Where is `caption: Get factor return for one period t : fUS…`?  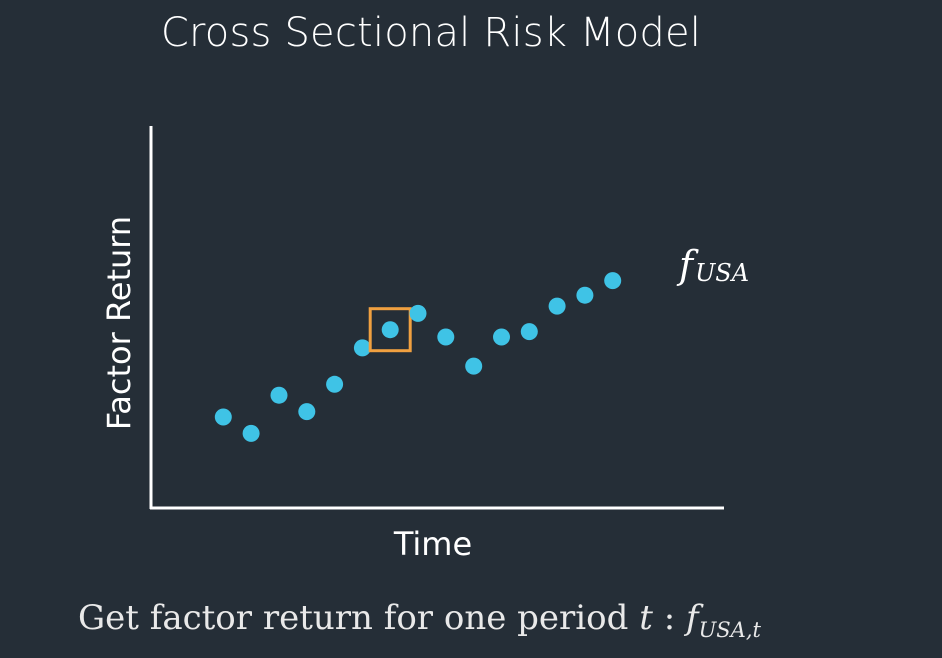 caption: Get factor return for one period t : fUS… is located at coordinates (419, 620).